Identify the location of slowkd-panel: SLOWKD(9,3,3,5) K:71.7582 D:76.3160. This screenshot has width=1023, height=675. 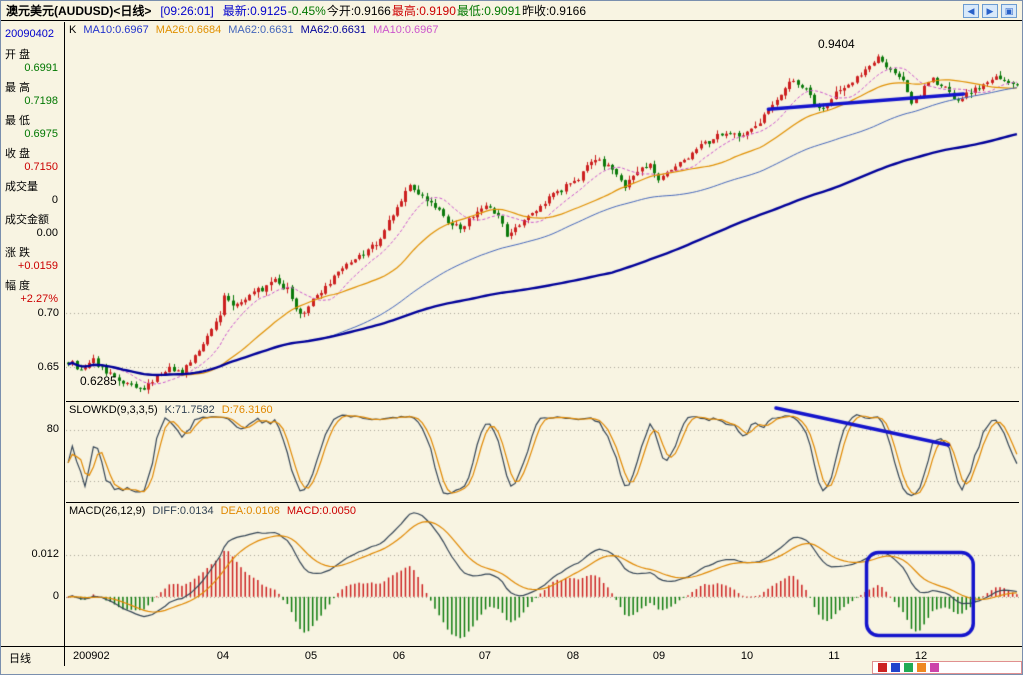
(542, 452).